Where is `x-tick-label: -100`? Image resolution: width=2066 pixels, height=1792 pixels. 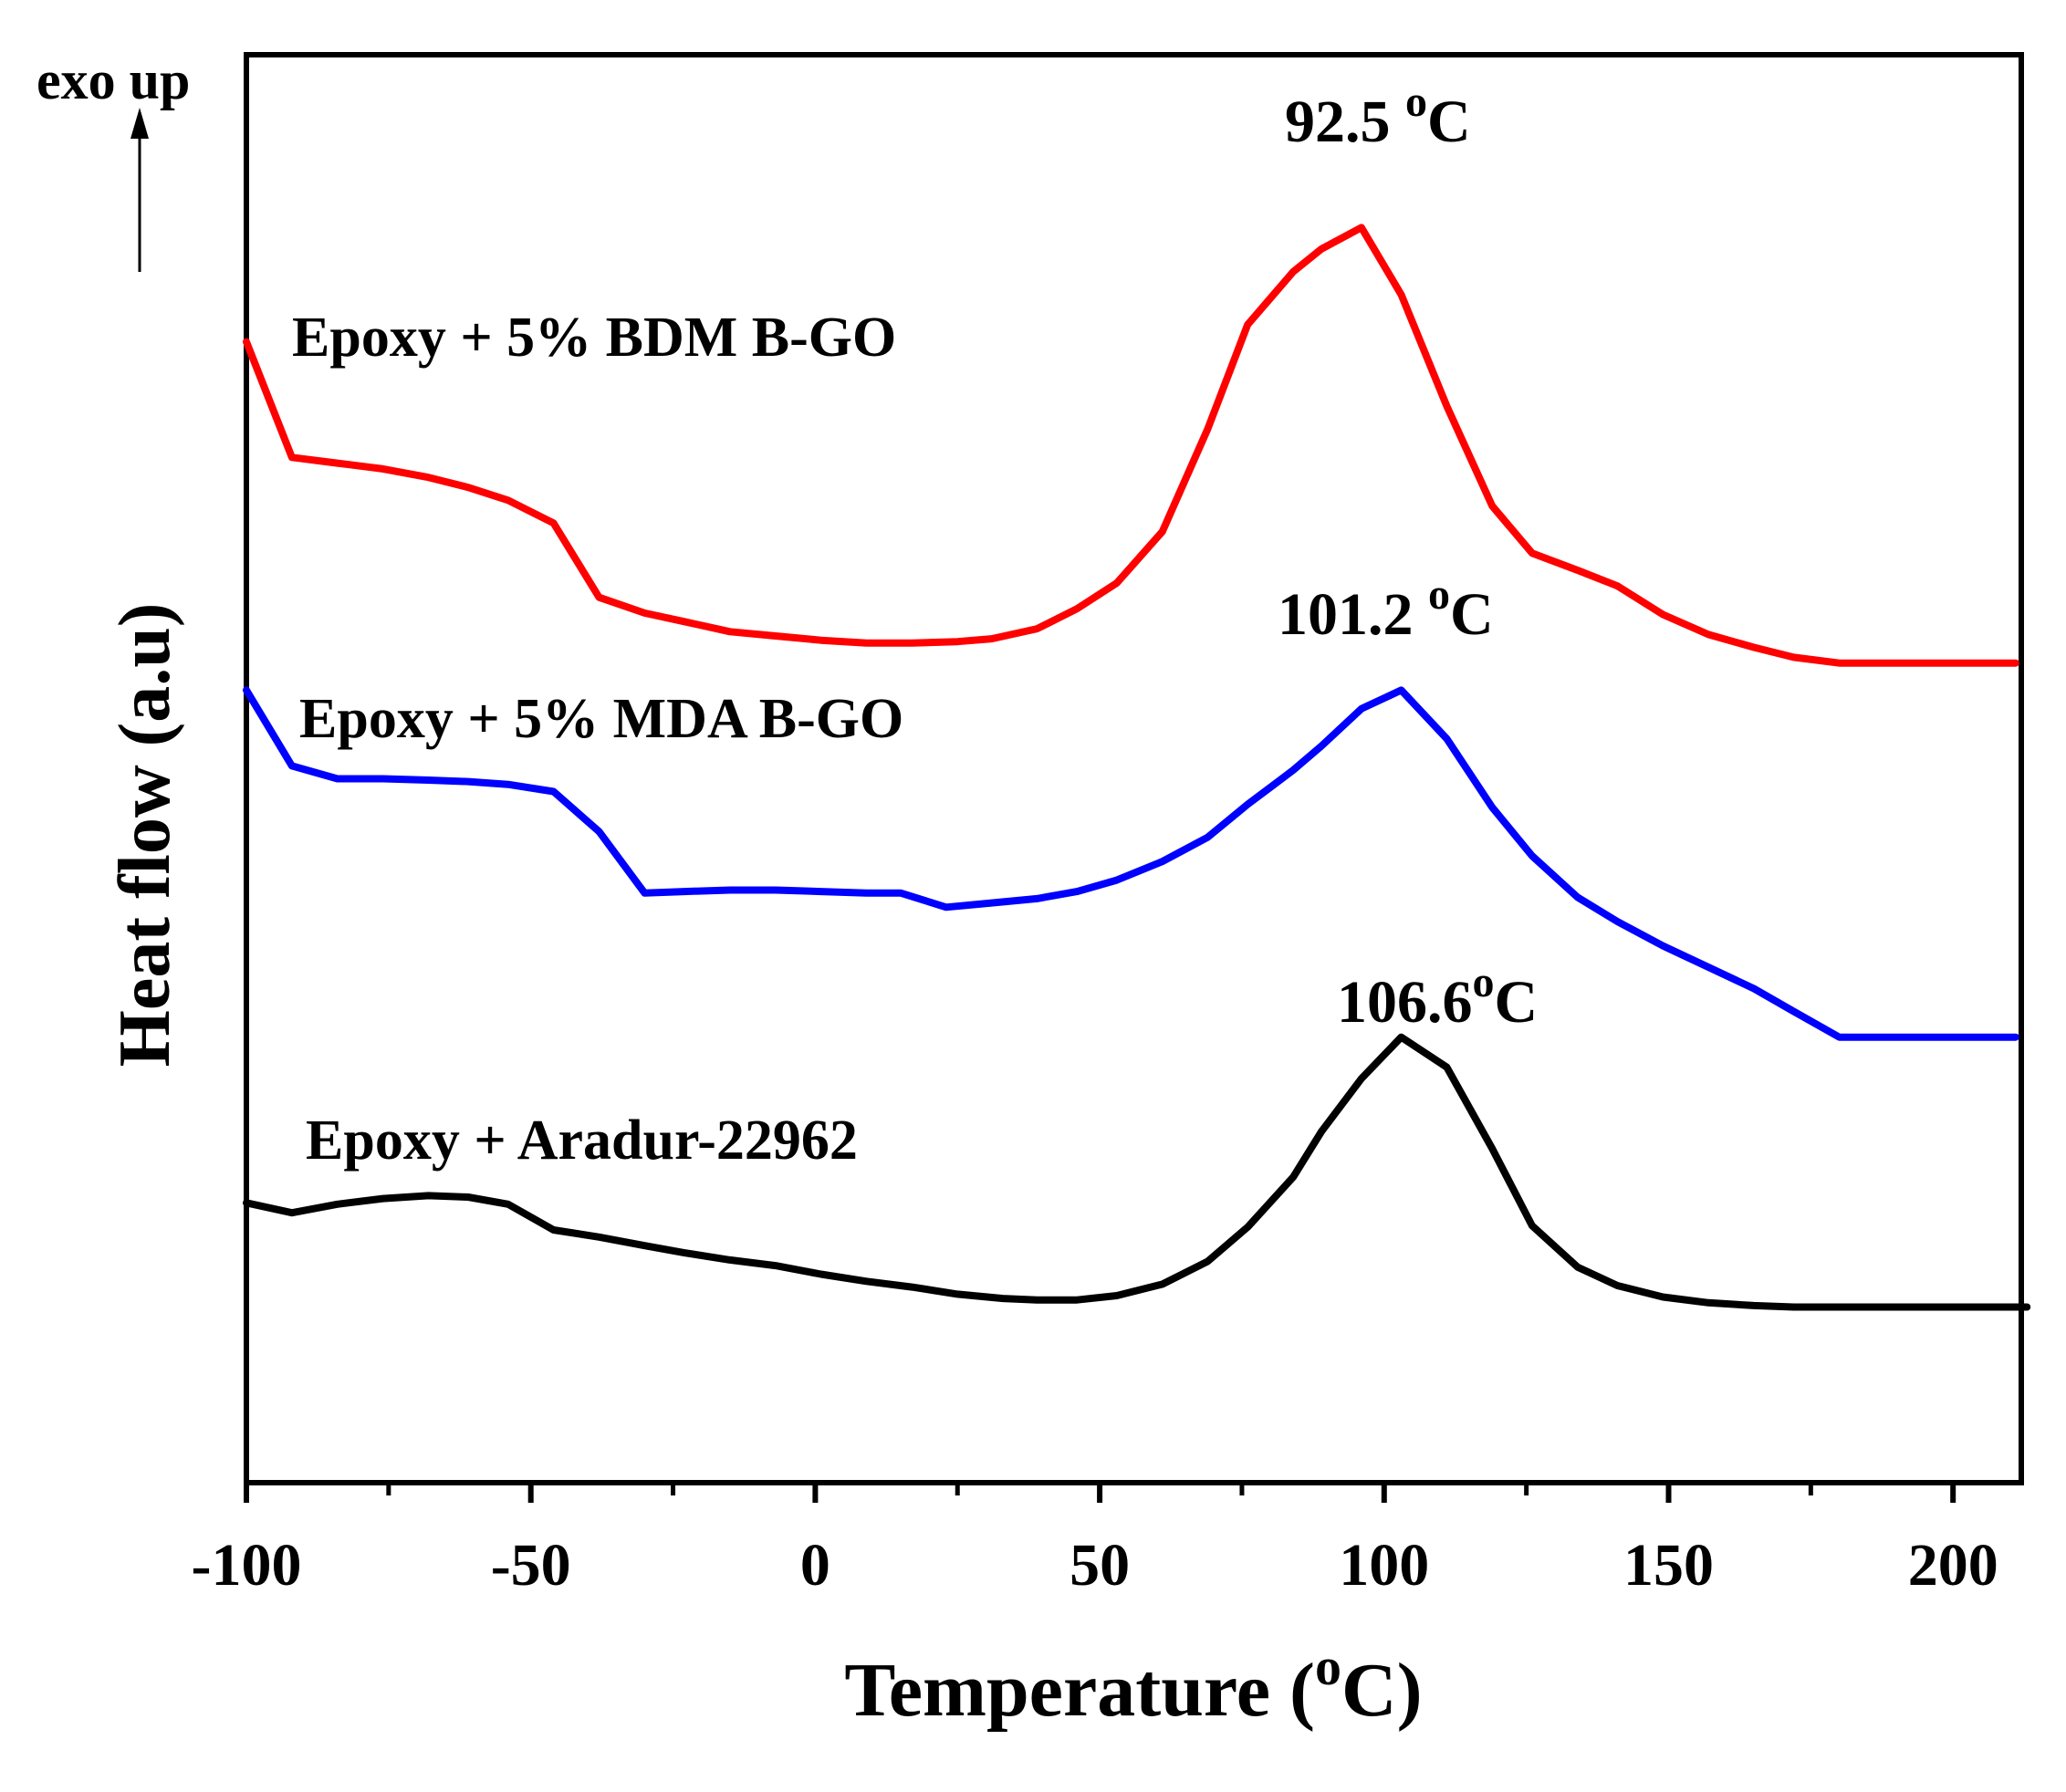
x-tick-label: -100 is located at coordinates (247, 1565).